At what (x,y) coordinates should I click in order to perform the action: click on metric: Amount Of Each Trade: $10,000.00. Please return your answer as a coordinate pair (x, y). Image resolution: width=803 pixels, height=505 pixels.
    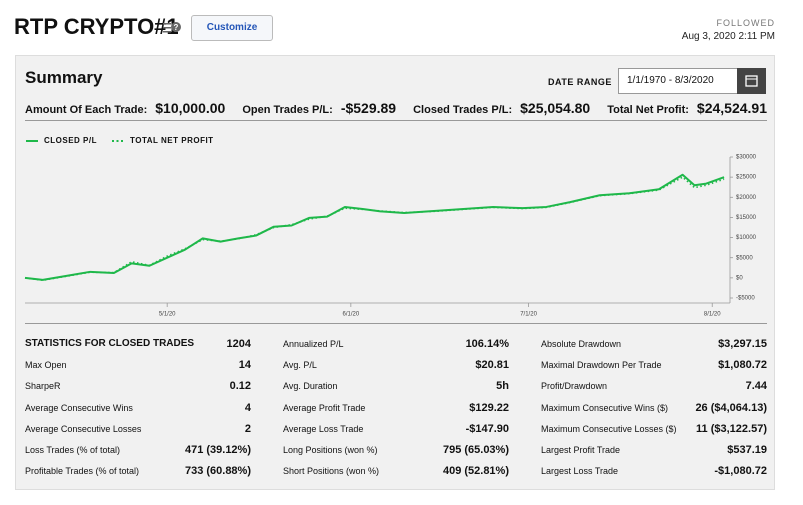
    Looking at the image, I should click on (125, 109).